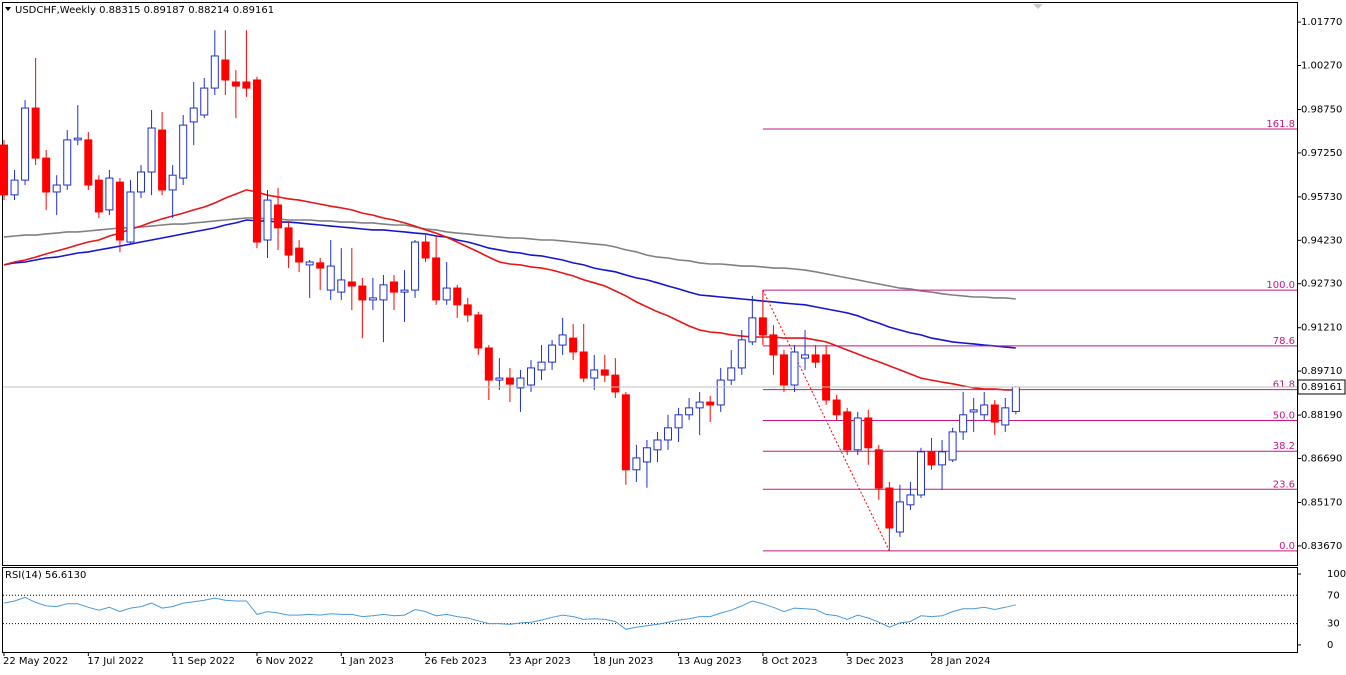 Image resolution: width=1346 pixels, height=675 pixels. What do you see at coordinates (65, 575) in the screenshot?
I see `rsi-current: 56.6130` at bounding box center [65, 575].